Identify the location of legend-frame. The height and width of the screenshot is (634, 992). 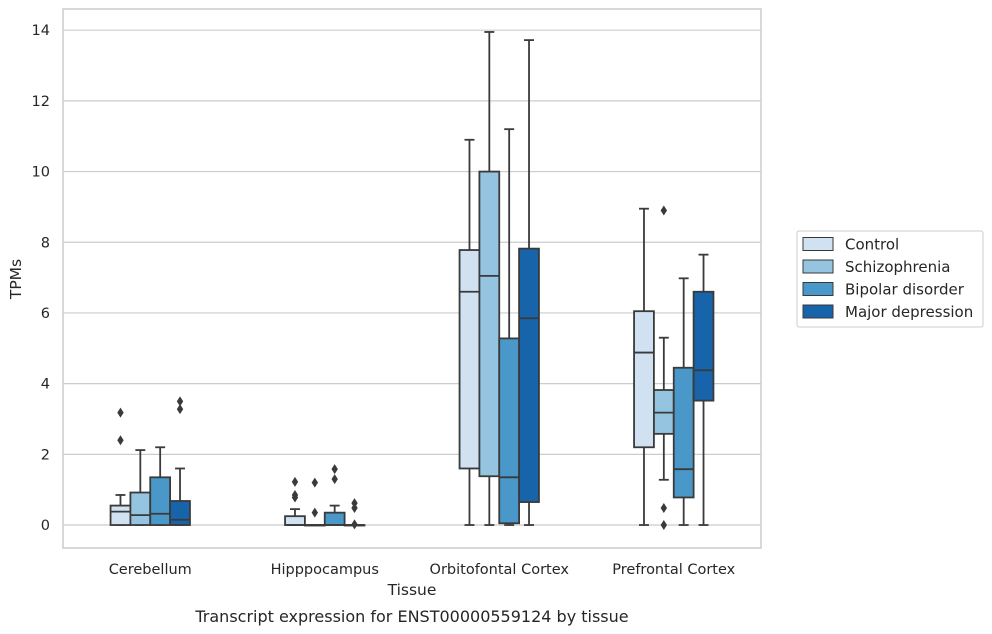
(890, 279).